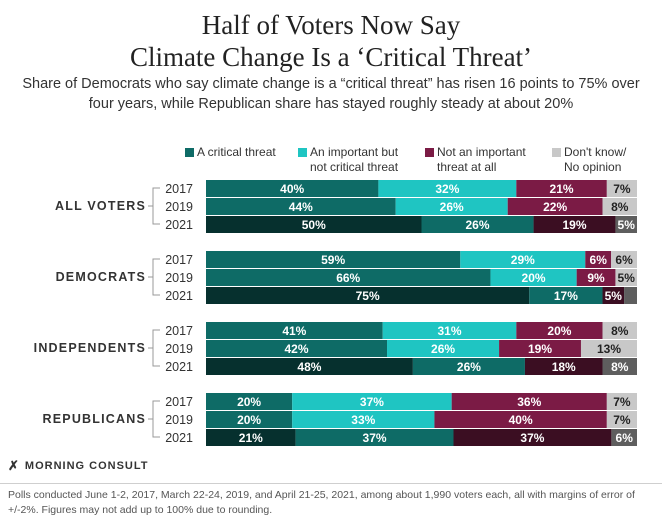 The width and height of the screenshot is (662, 529). I want to click on bar-republicans-2019-critical, so click(249, 419).